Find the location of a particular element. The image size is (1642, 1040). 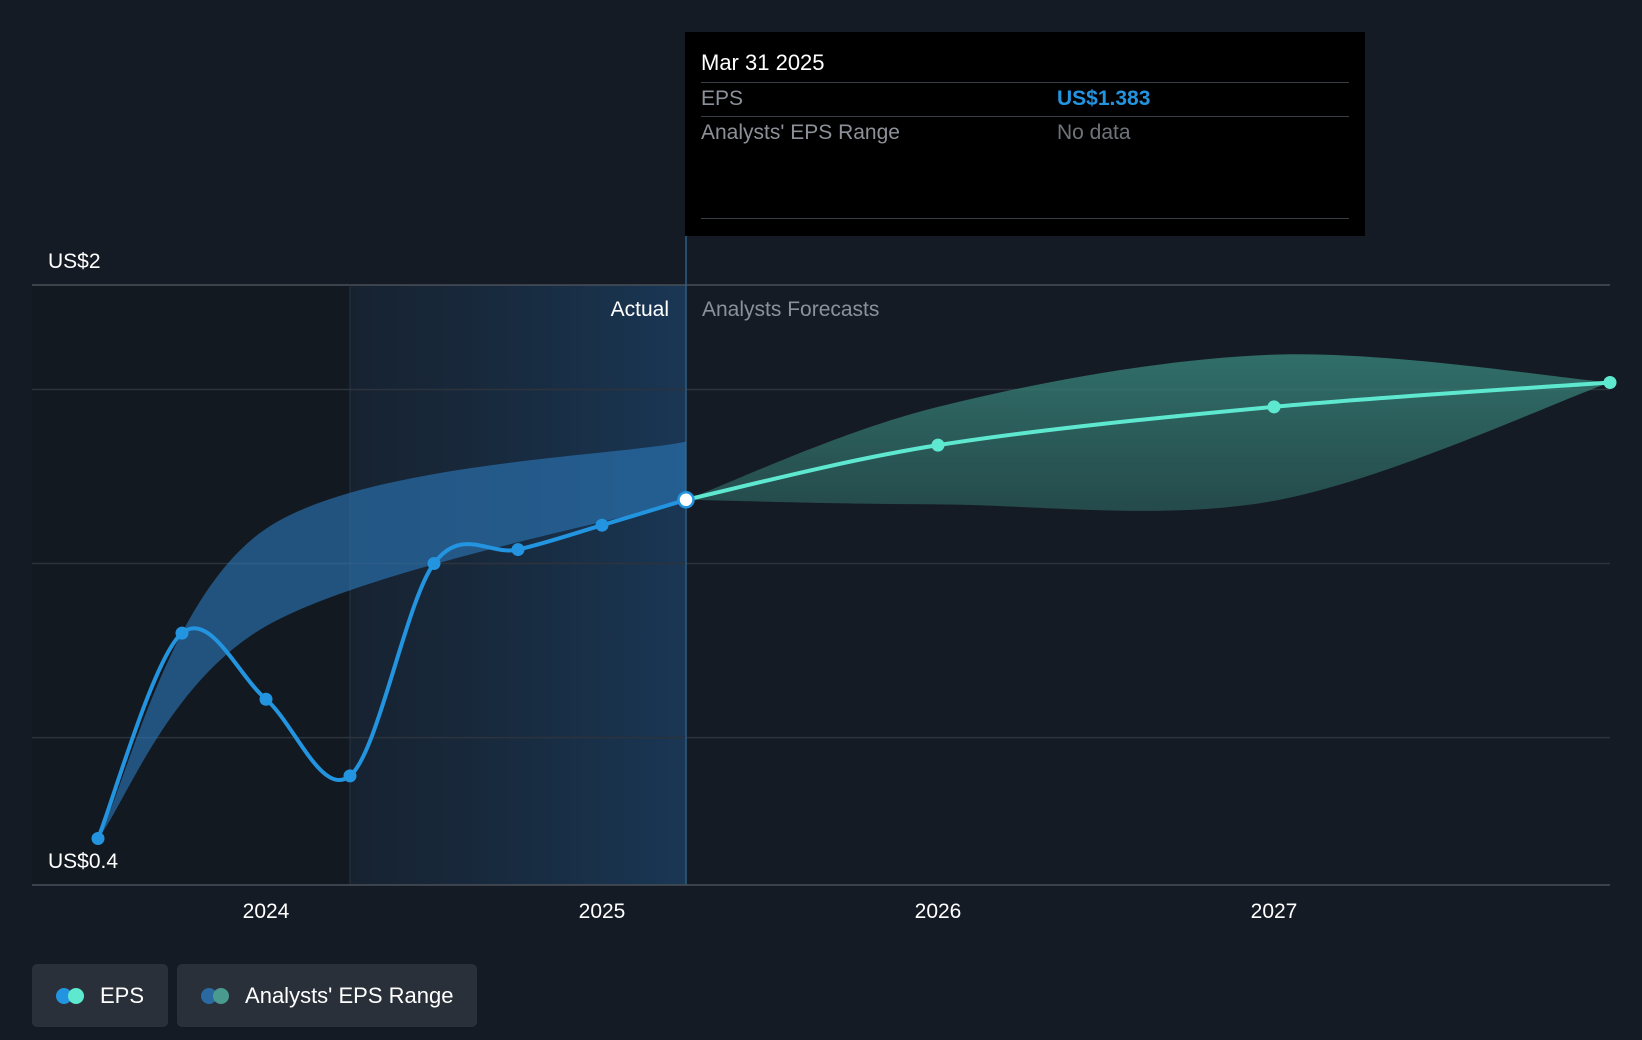

legend: EPS Analysts' EPS Range is located at coordinates (255, 995).